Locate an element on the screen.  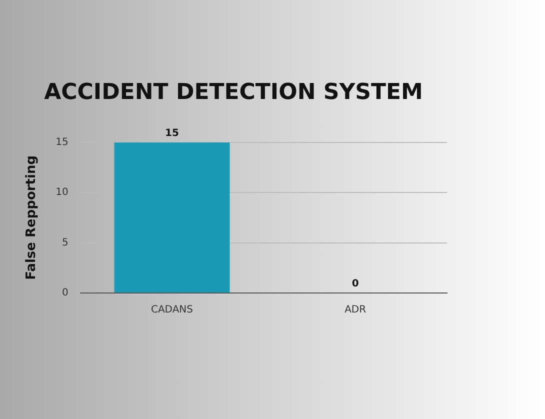
y-tick-label: 15 is located at coordinates (62, 142).